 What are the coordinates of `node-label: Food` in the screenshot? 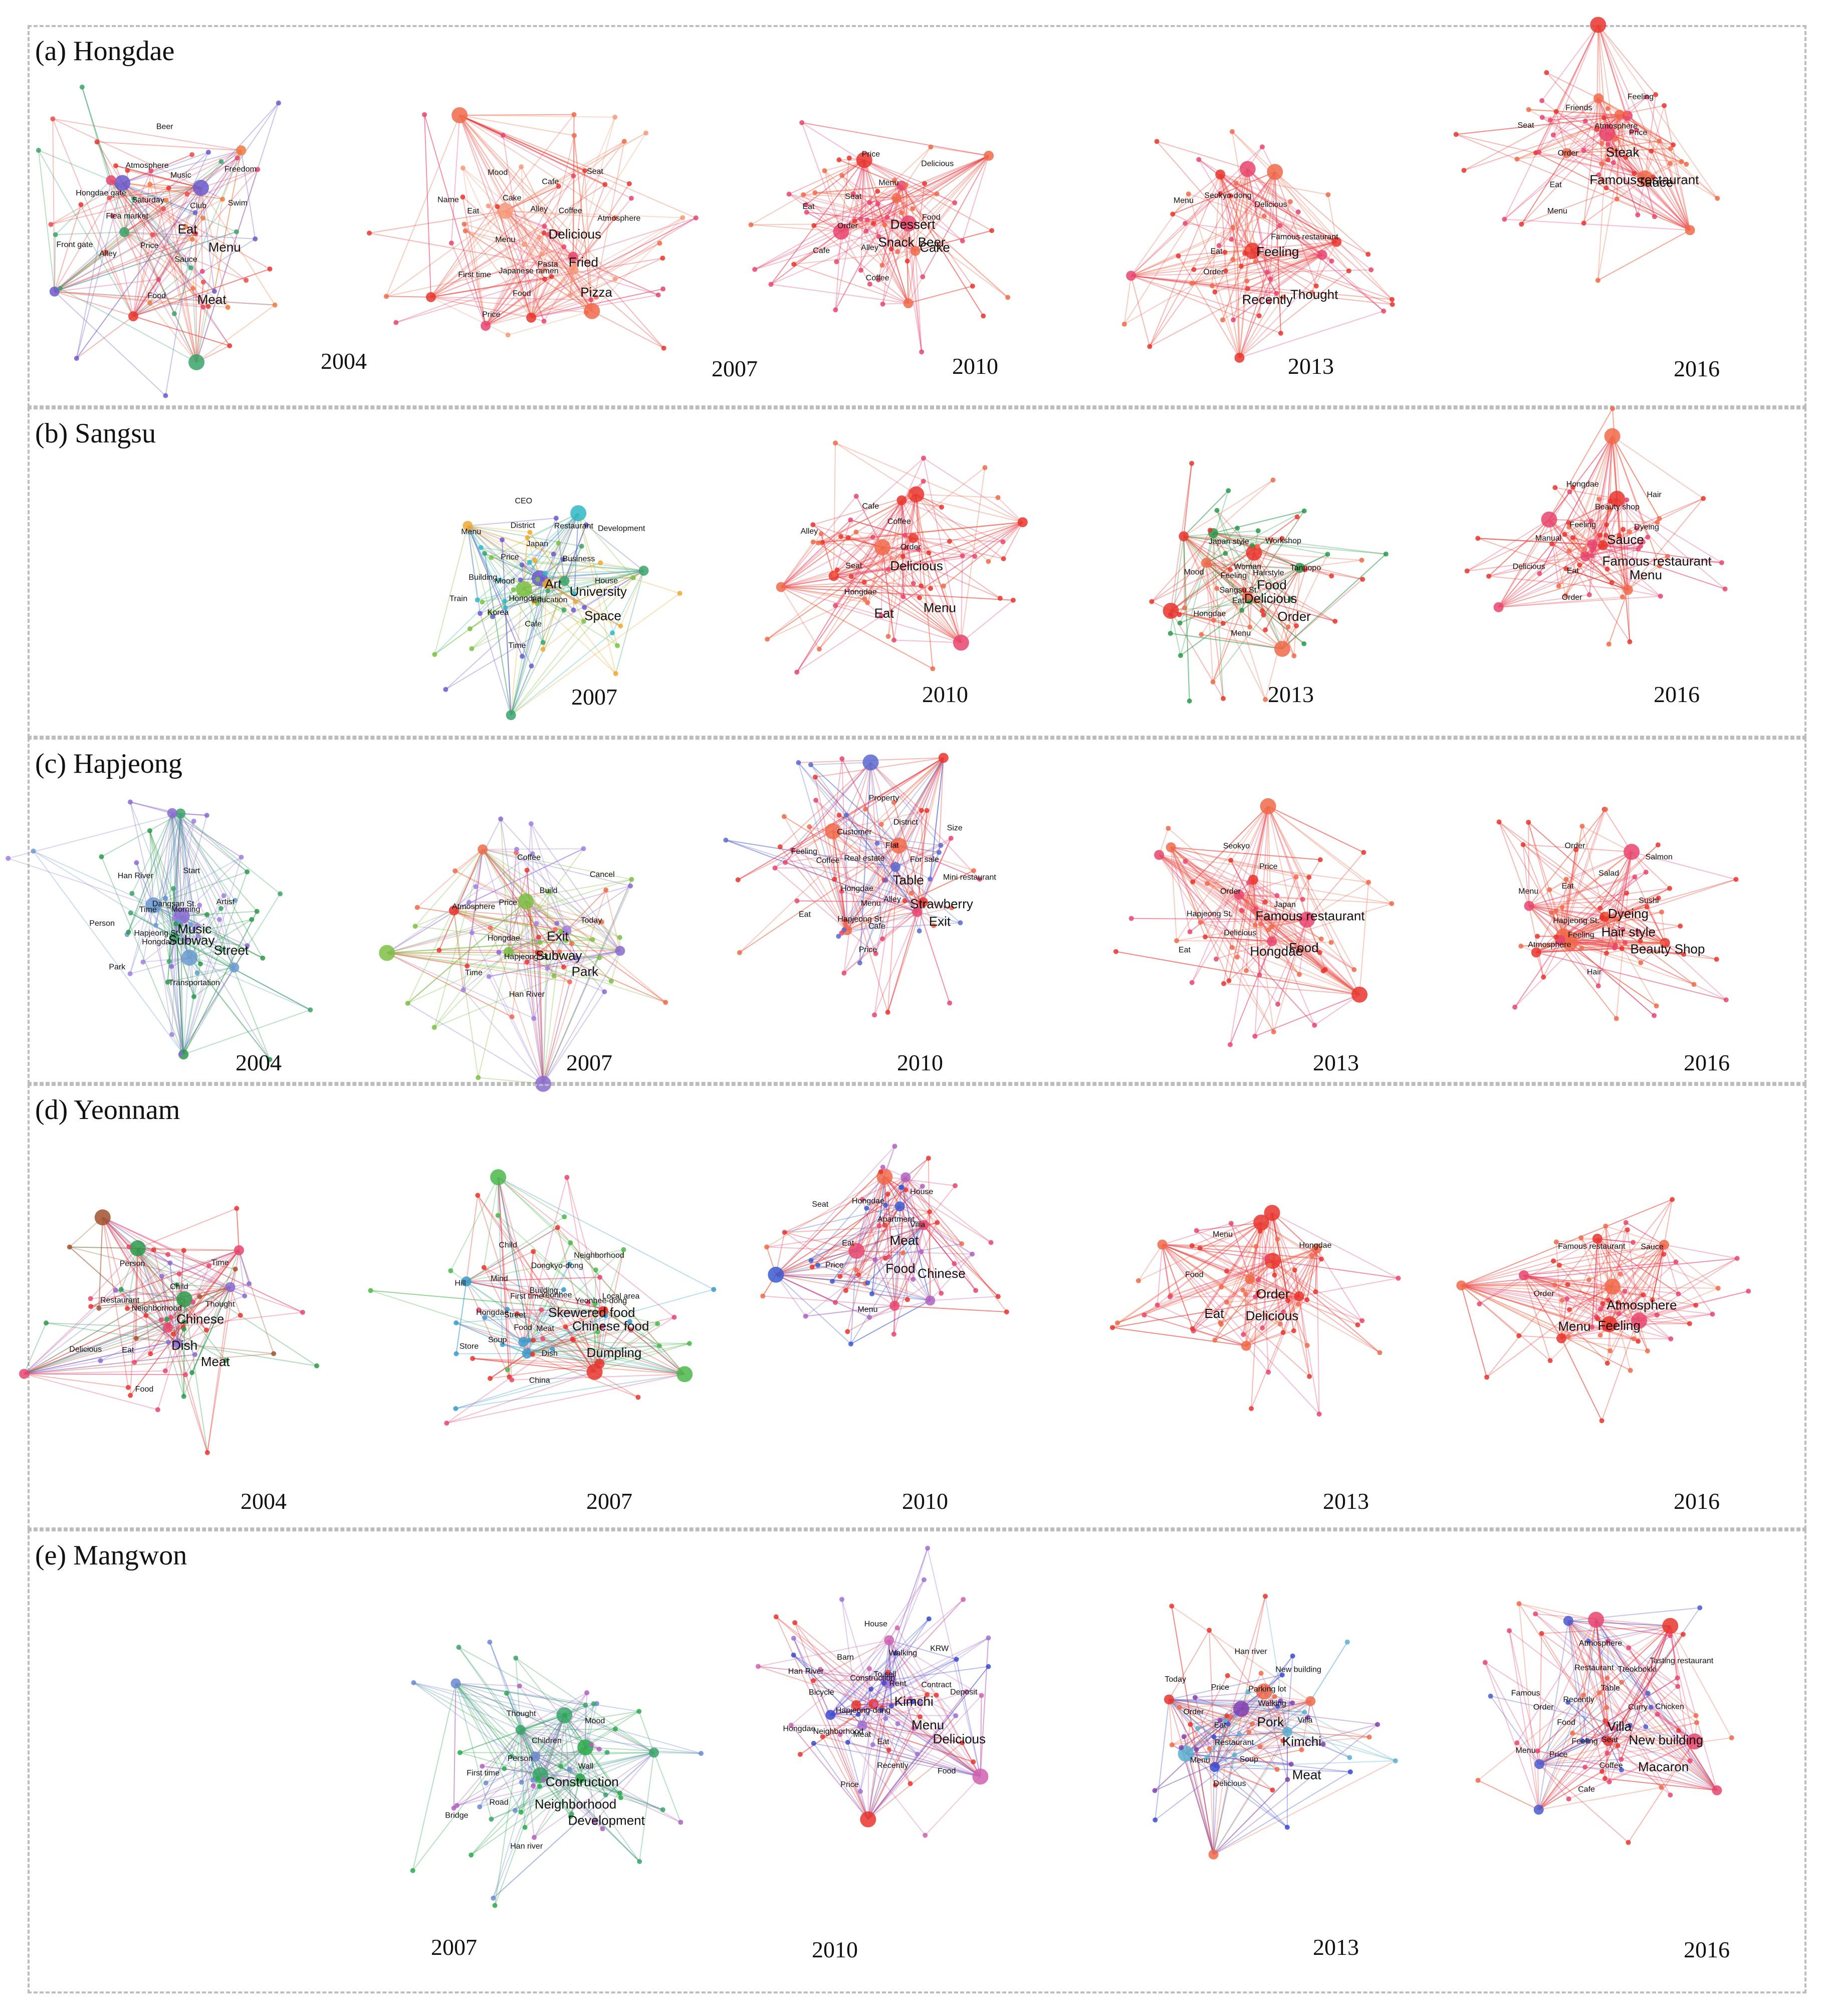 It's located at (157, 296).